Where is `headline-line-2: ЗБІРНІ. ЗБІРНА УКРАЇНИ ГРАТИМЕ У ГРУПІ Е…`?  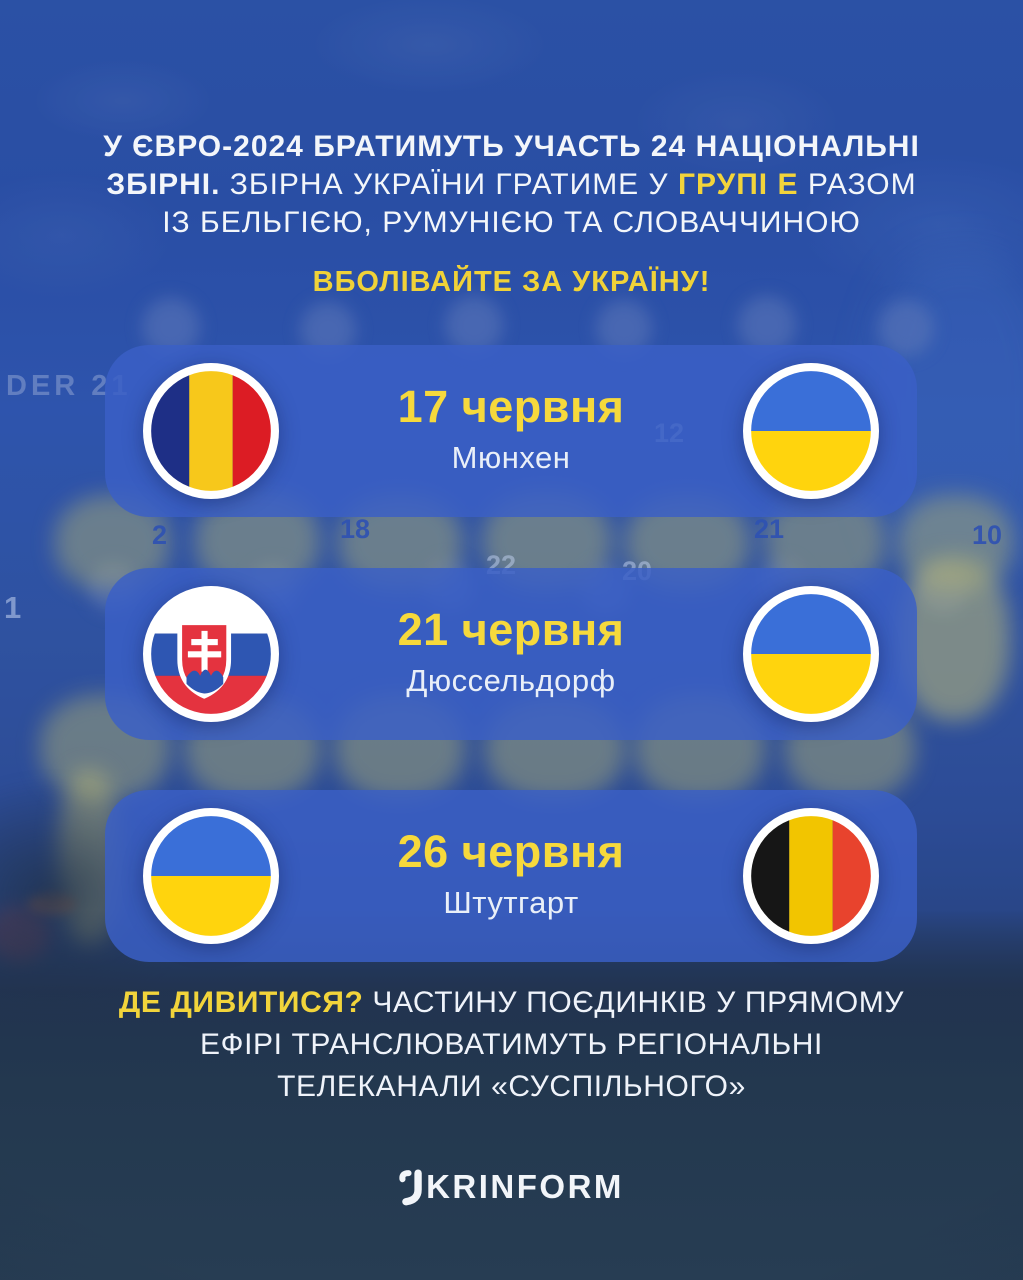
headline-line-2: ЗБІРНІ. ЗБІРНА УКРАЇНИ ГРАТИМЕ У ГРУПІ Е… is located at coordinates (511, 184).